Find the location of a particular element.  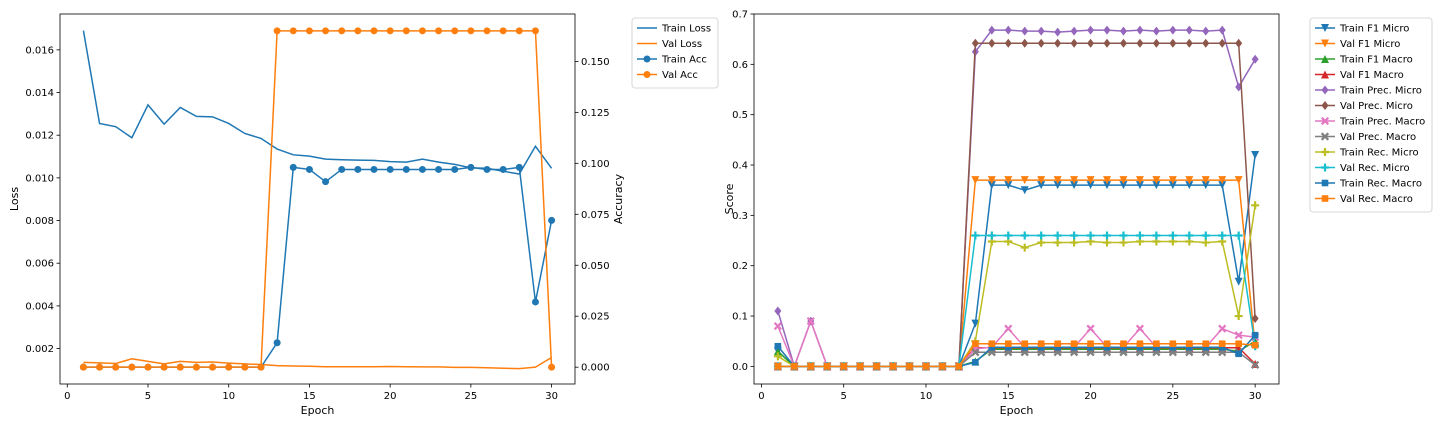

legend-label: Val Rec. Macro is located at coordinates (1376, 199).